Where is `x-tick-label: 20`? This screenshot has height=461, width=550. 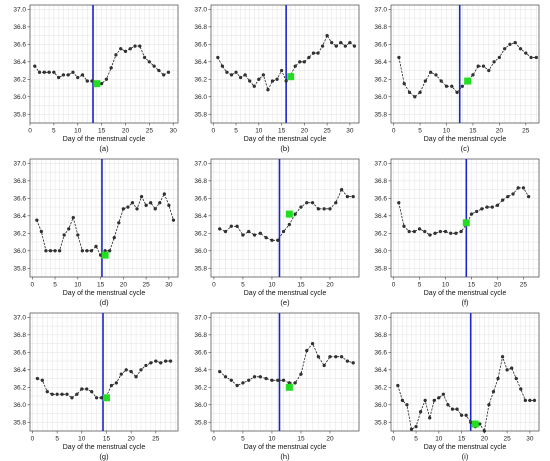
x-tick-label: 20 is located at coordinates (124, 285).